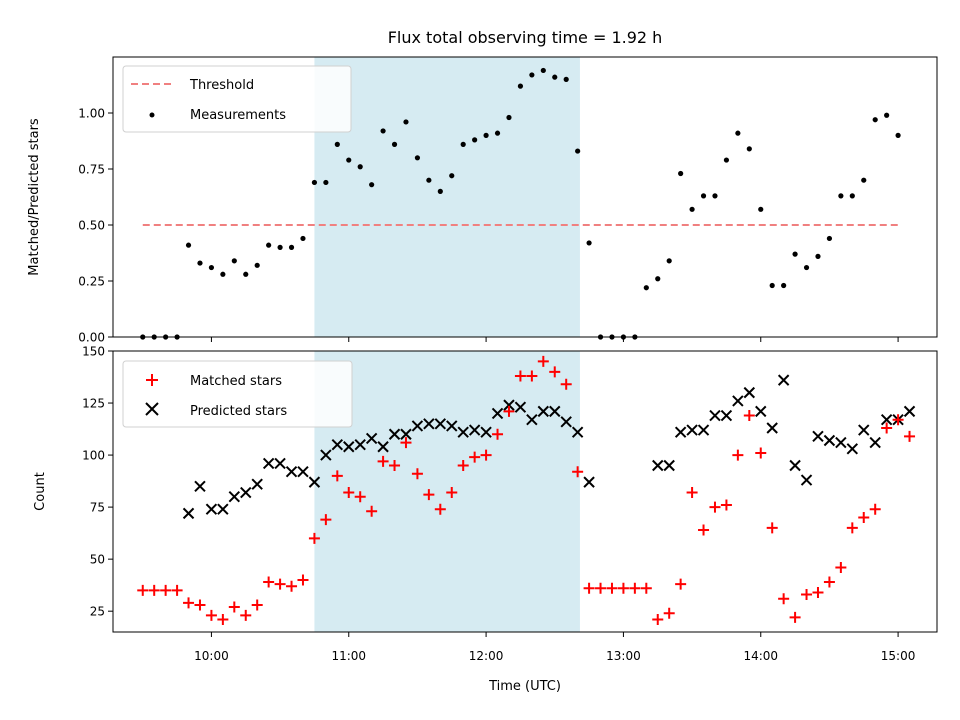 The height and width of the screenshot is (720, 960). I want to click on legend-predicted-swatch, so click(152, 409).